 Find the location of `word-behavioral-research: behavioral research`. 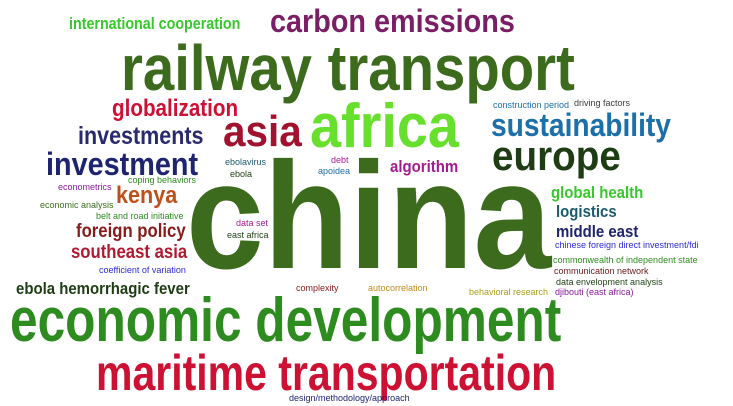

word-behavioral-research: behavioral research is located at coordinates (509, 292).